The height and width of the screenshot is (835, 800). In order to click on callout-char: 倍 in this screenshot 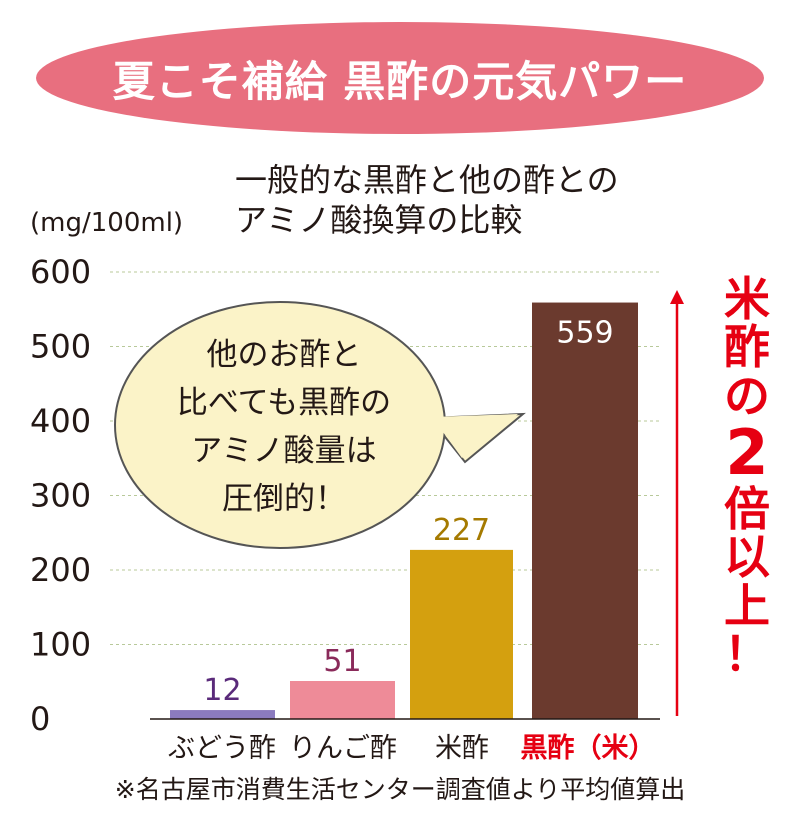, I will do `click(747, 508)`.